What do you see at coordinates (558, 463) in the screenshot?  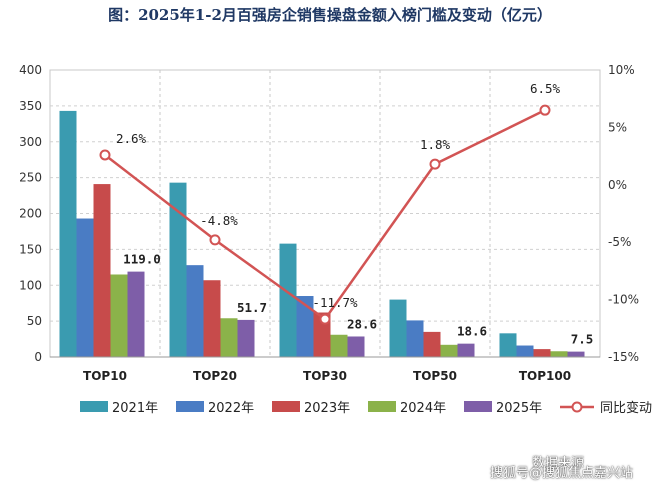 I see `watermark-source: 数据来源` at bounding box center [558, 463].